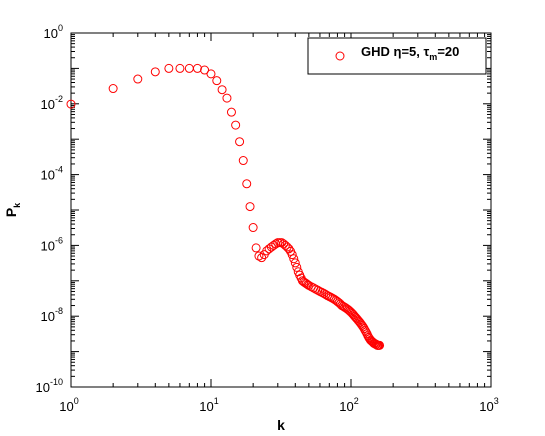 Image resolution: width=545 pixels, height=436 pixels. Describe the element at coordinates (52, 174) in the screenshot. I see `y-tick-label: 10⁻⁴` at that location.